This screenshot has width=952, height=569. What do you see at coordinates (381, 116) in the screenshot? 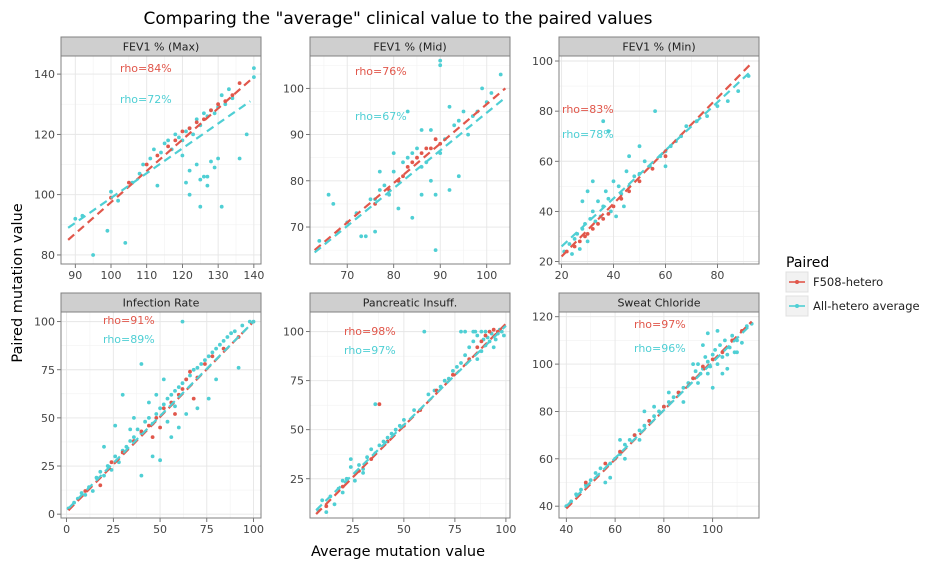
I see `rho-annotation-all-hetero-average: rho=67%` at bounding box center [381, 116].